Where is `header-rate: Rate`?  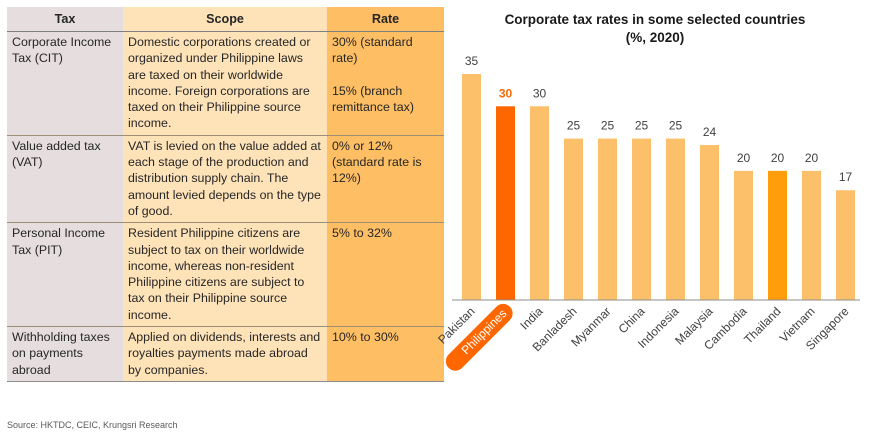
header-rate: Rate is located at coordinates (385, 19).